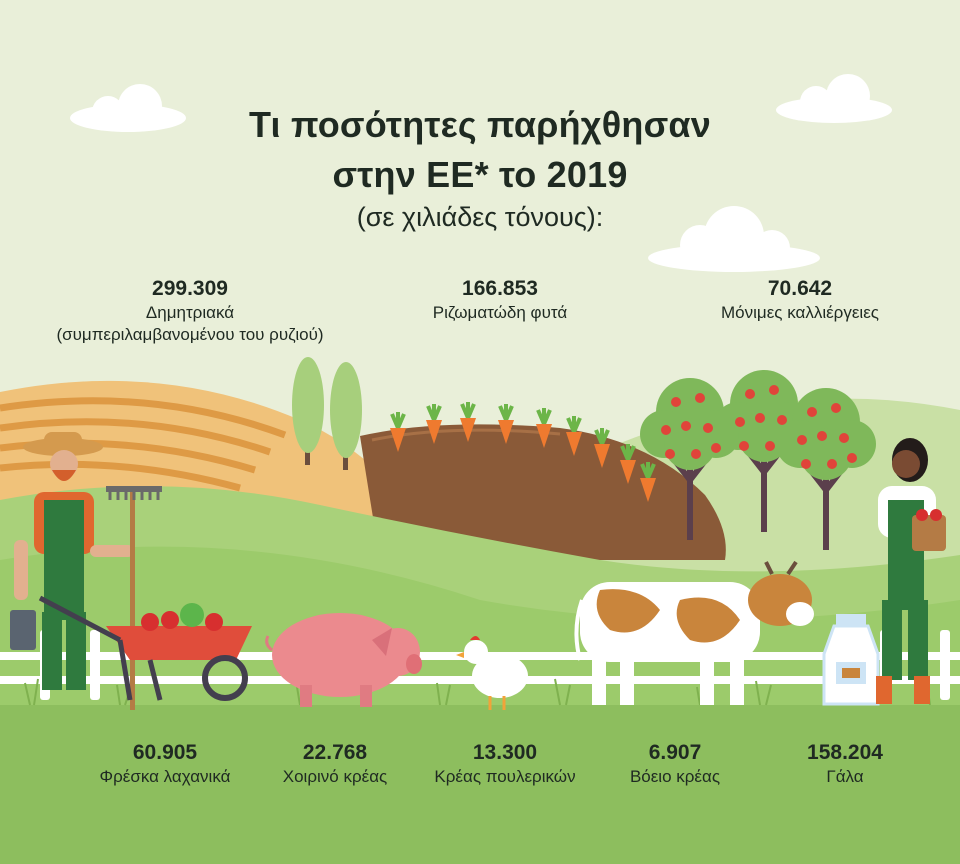 This screenshot has height=864, width=960. Describe the element at coordinates (826, 469) in the screenshot. I see `apple-tree-icon` at that location.